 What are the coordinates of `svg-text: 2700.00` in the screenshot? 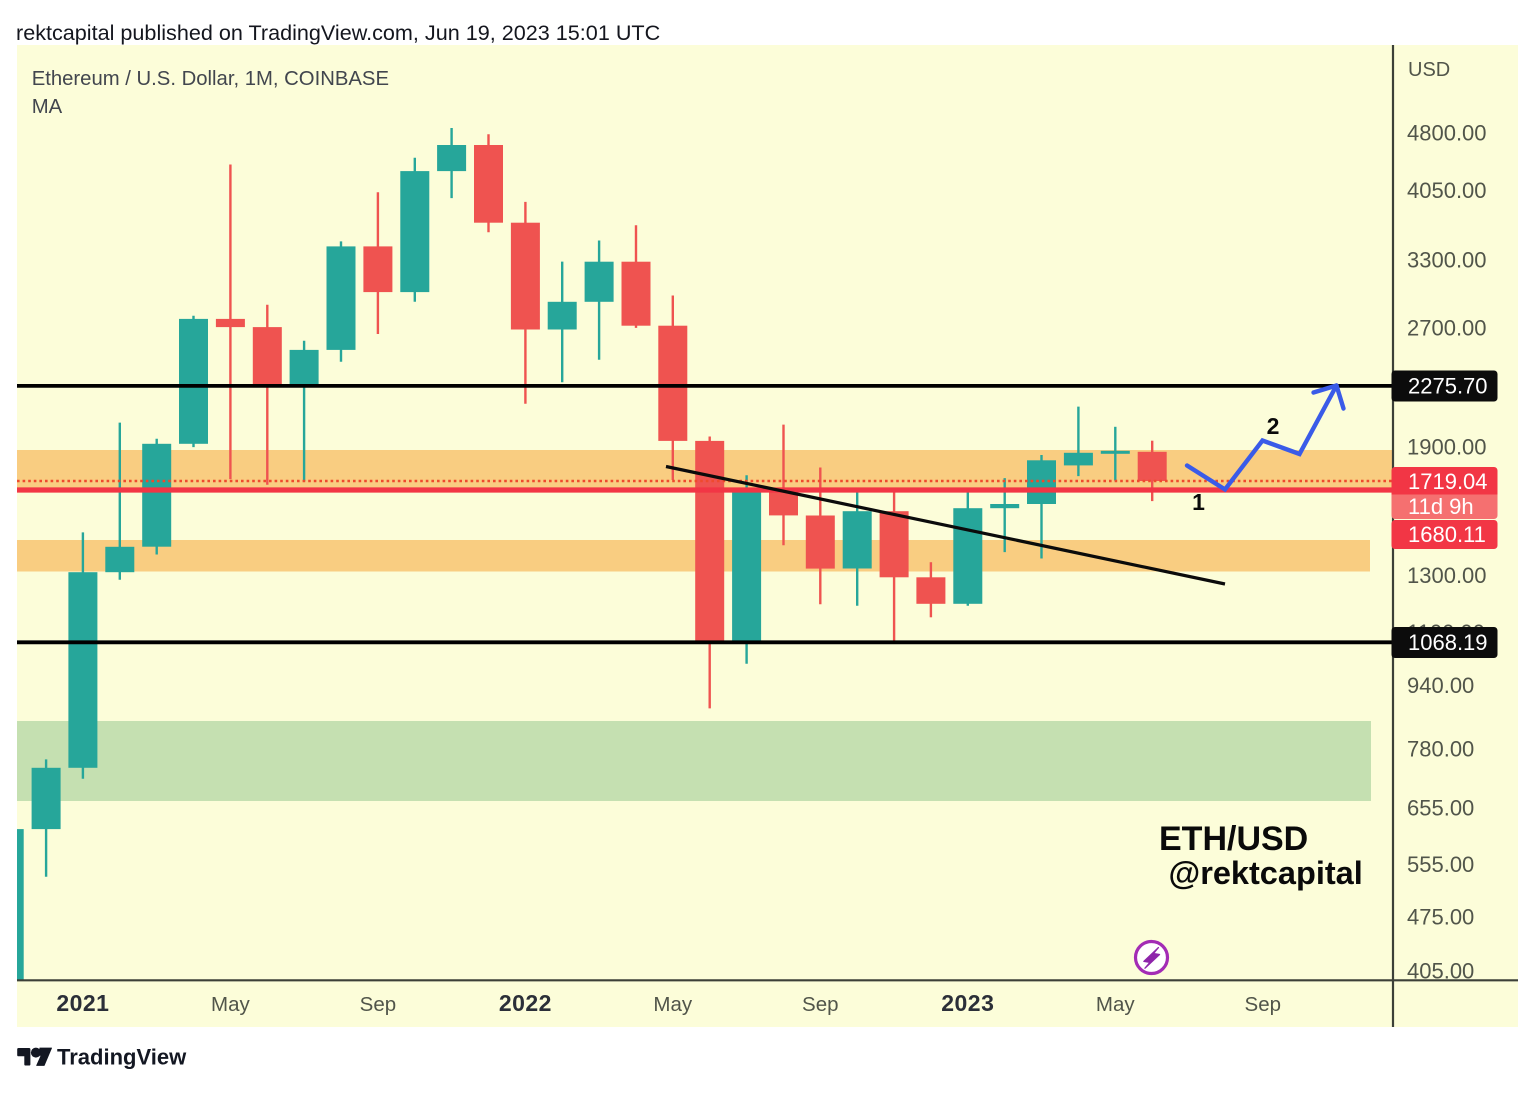 It's located at (1447, 327).